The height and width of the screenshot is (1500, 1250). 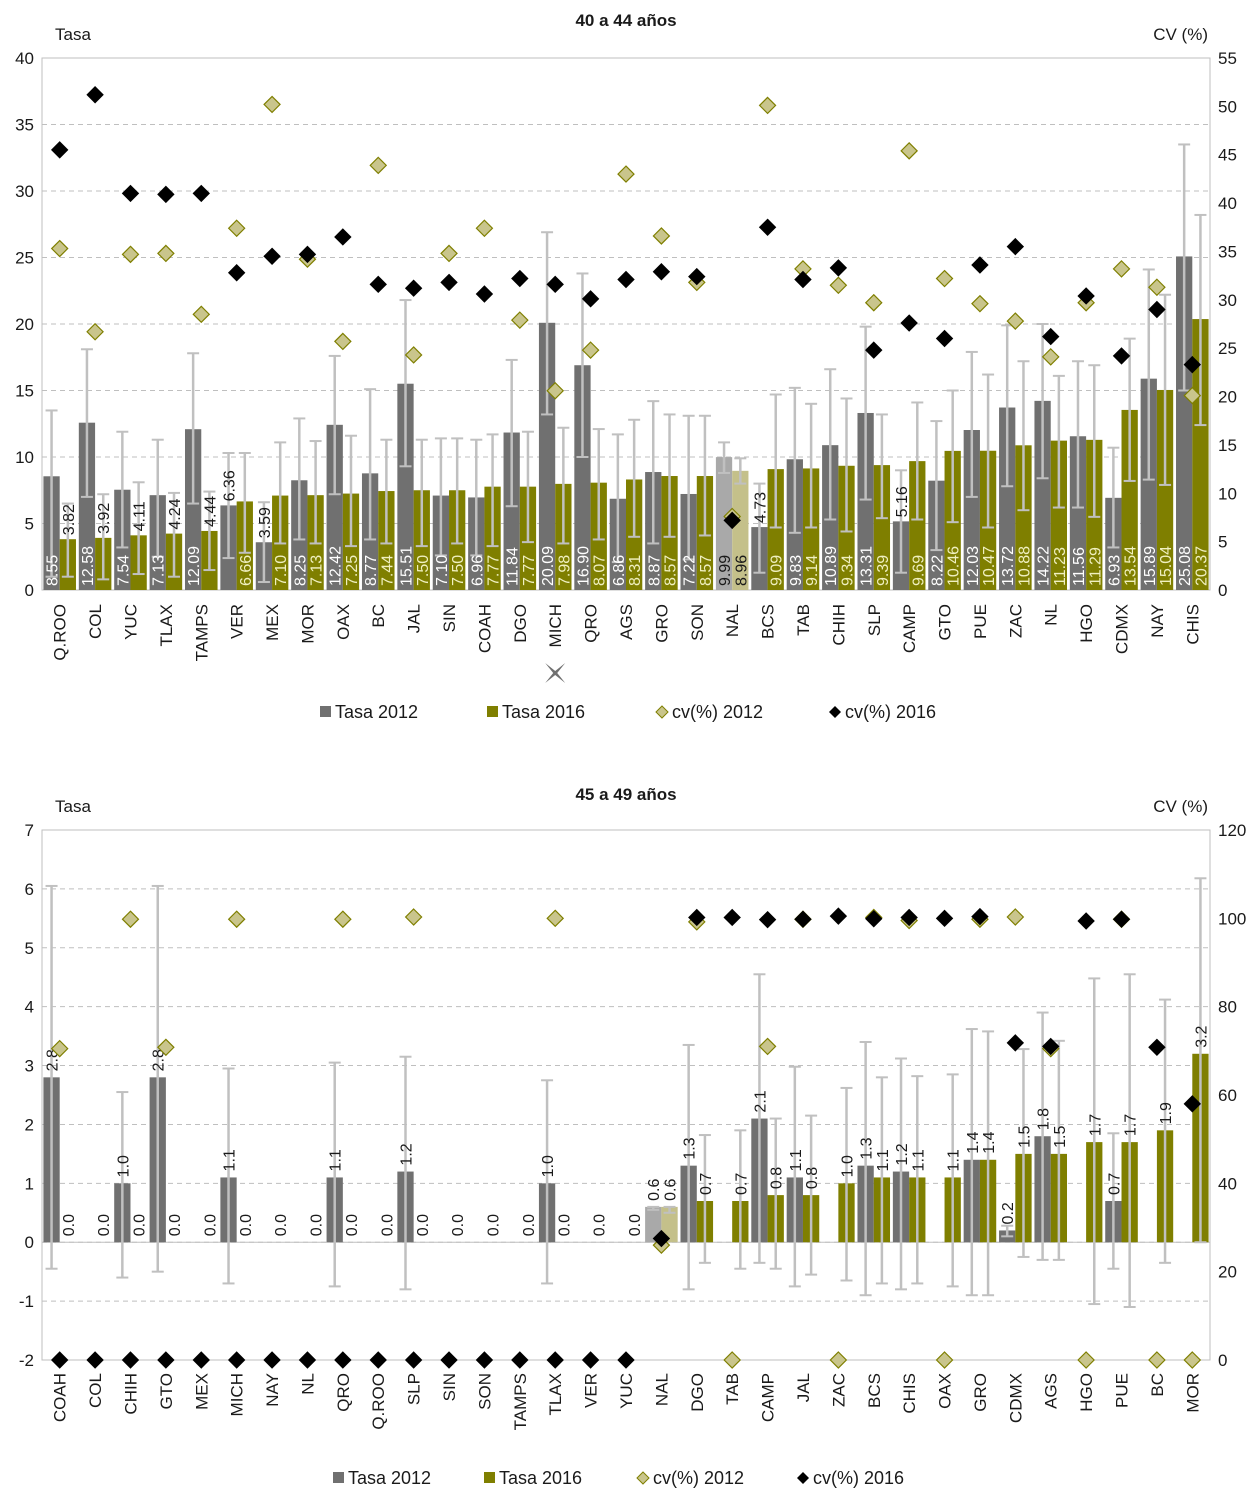 I want to click on category-label: DGO, so click(x=697, y=1392).